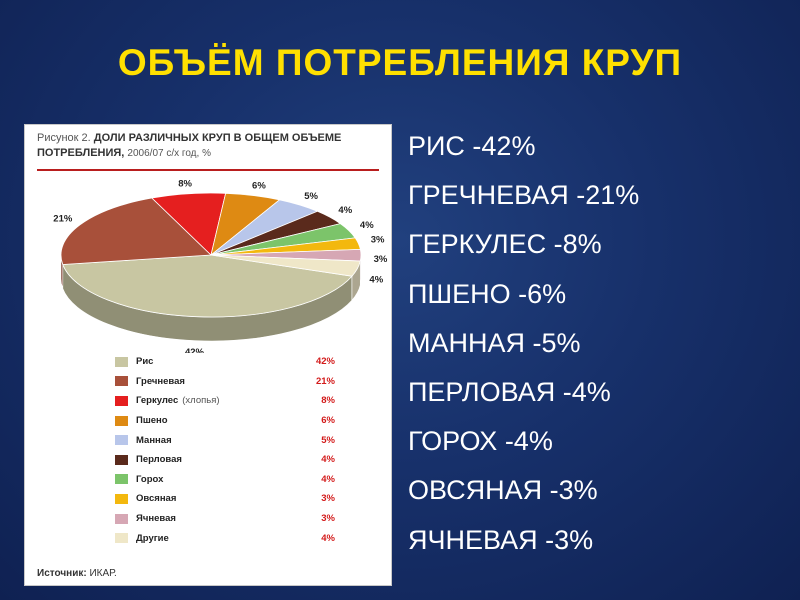 This screenshot has width=800, height=600. Describe the element at coordinates (501, 539) in the screenshot. I see `list-item: ЯЧНЕВАЯ -3%` at that location.